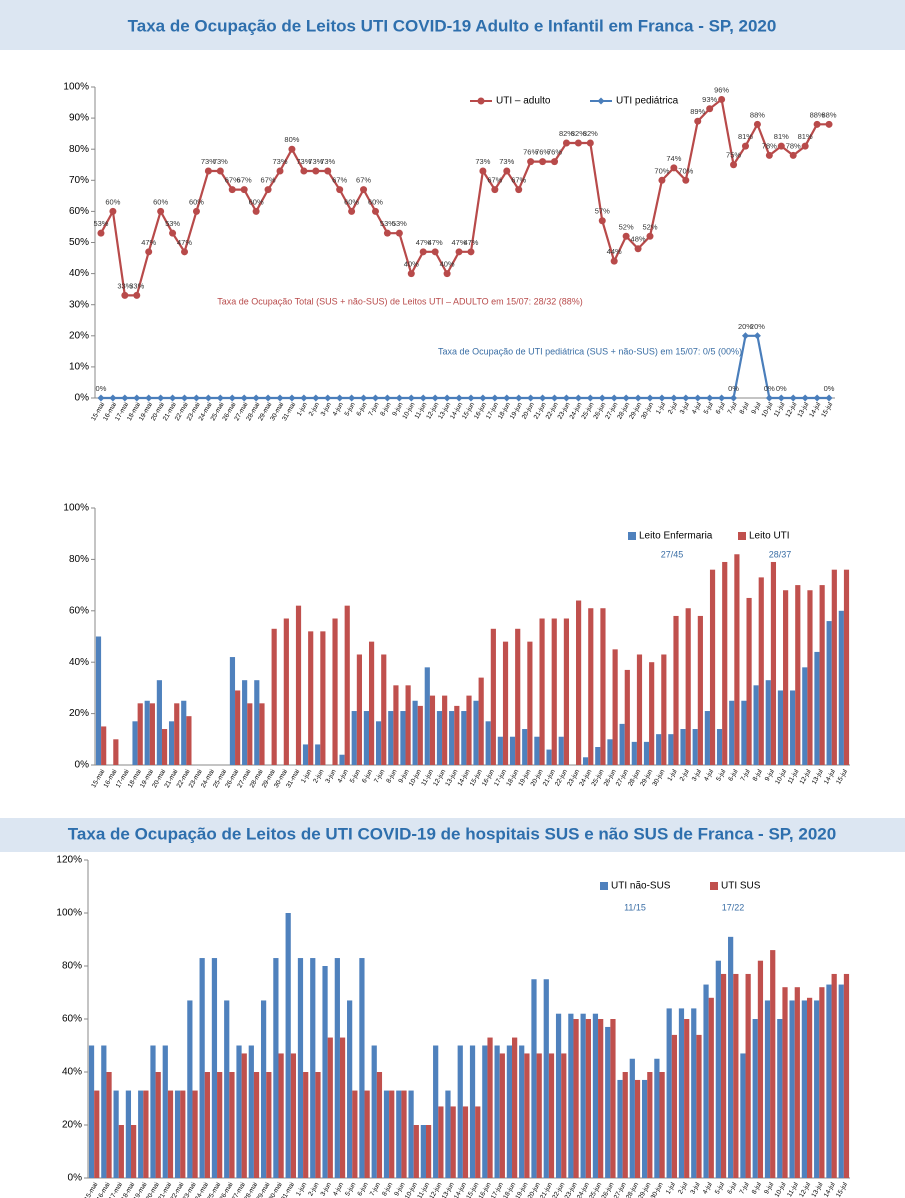 Image resolution: width=905 pixels, height=1198 pixels. Describe the element at coordinates (768, 410) in the screenshot. I see `x-tick-label: 10-jul` at that location.